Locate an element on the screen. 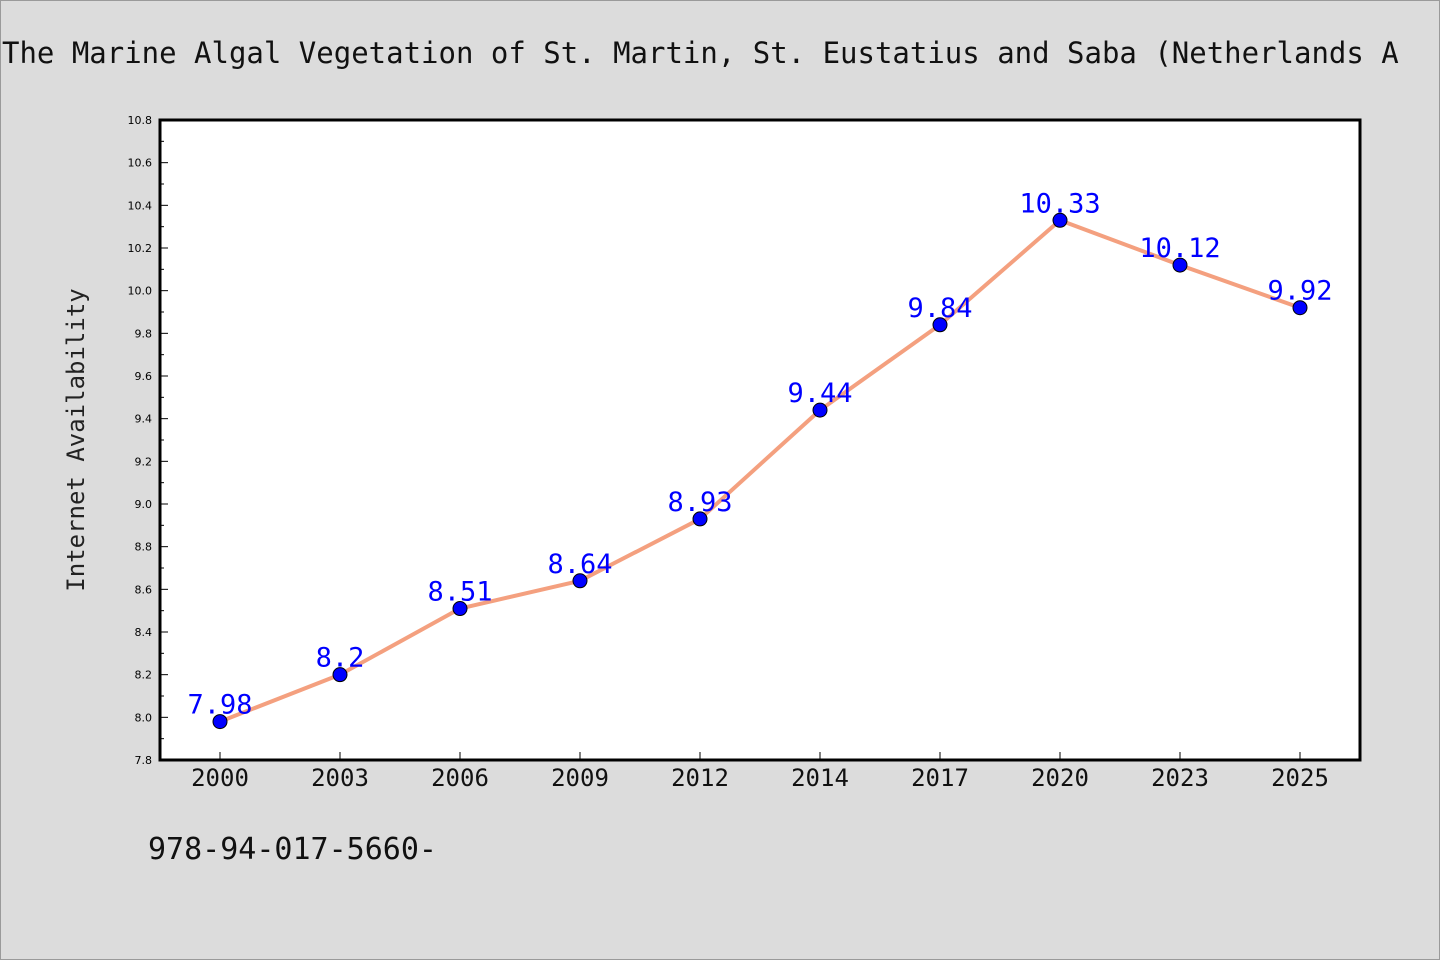 The height and width of the screenshot is (960, 1440). y-tick-label: 8.6 is located at coordinates (144, 589).